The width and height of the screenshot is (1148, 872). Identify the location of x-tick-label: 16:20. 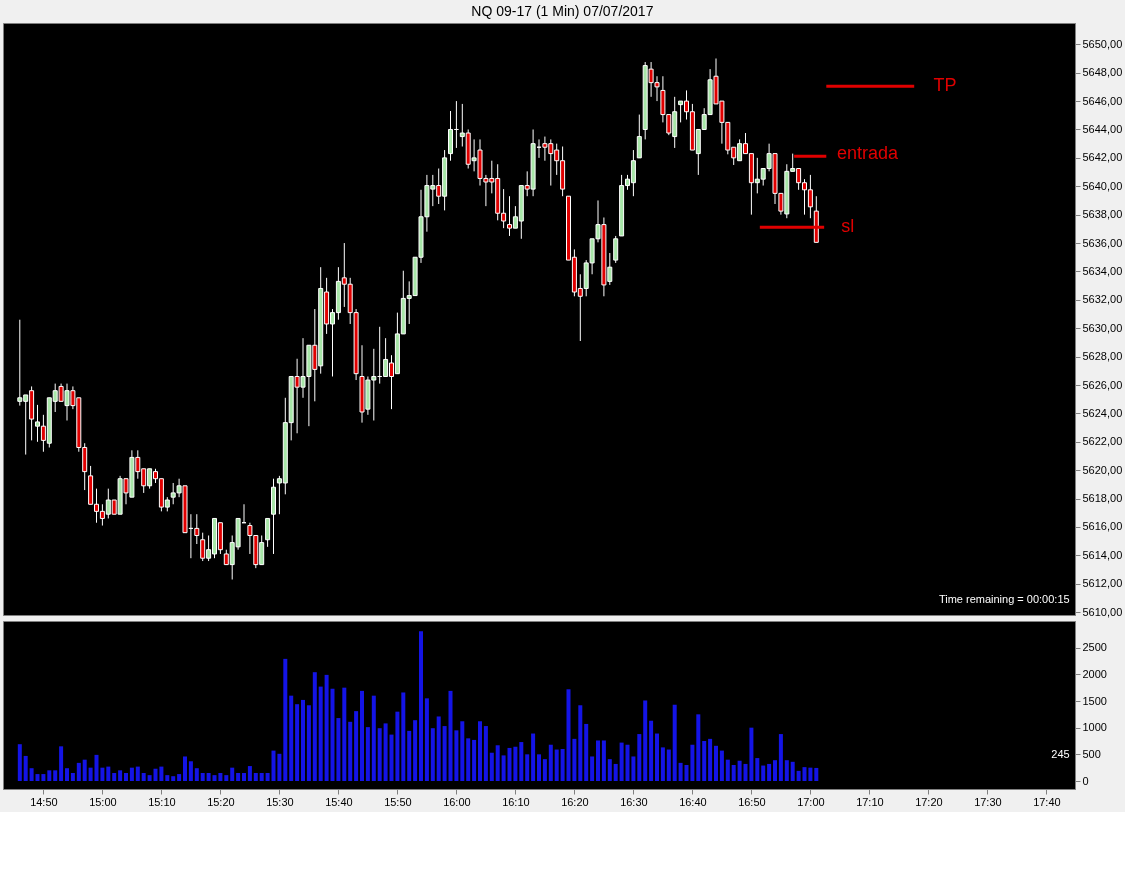
(575, 801).